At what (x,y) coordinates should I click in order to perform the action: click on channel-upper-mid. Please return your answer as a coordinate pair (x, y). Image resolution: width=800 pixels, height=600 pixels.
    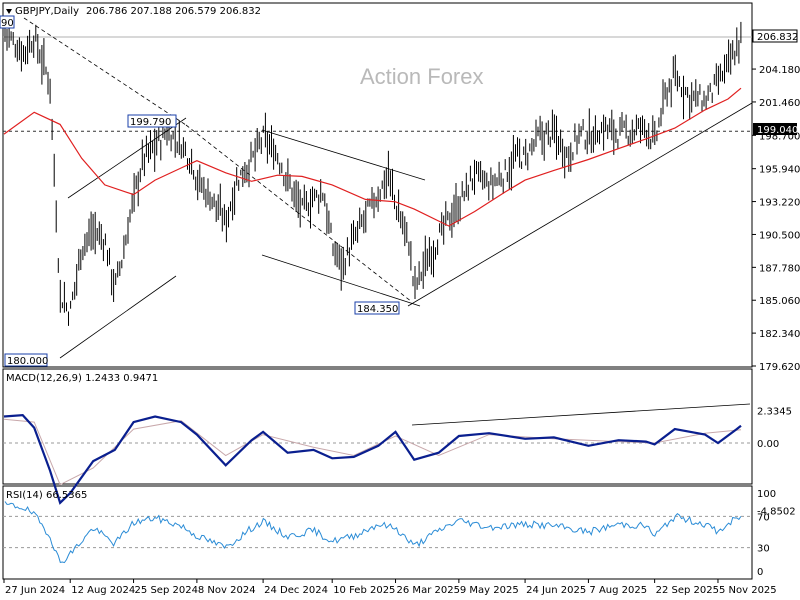
    Looking at the image, I should click on (343, 155).